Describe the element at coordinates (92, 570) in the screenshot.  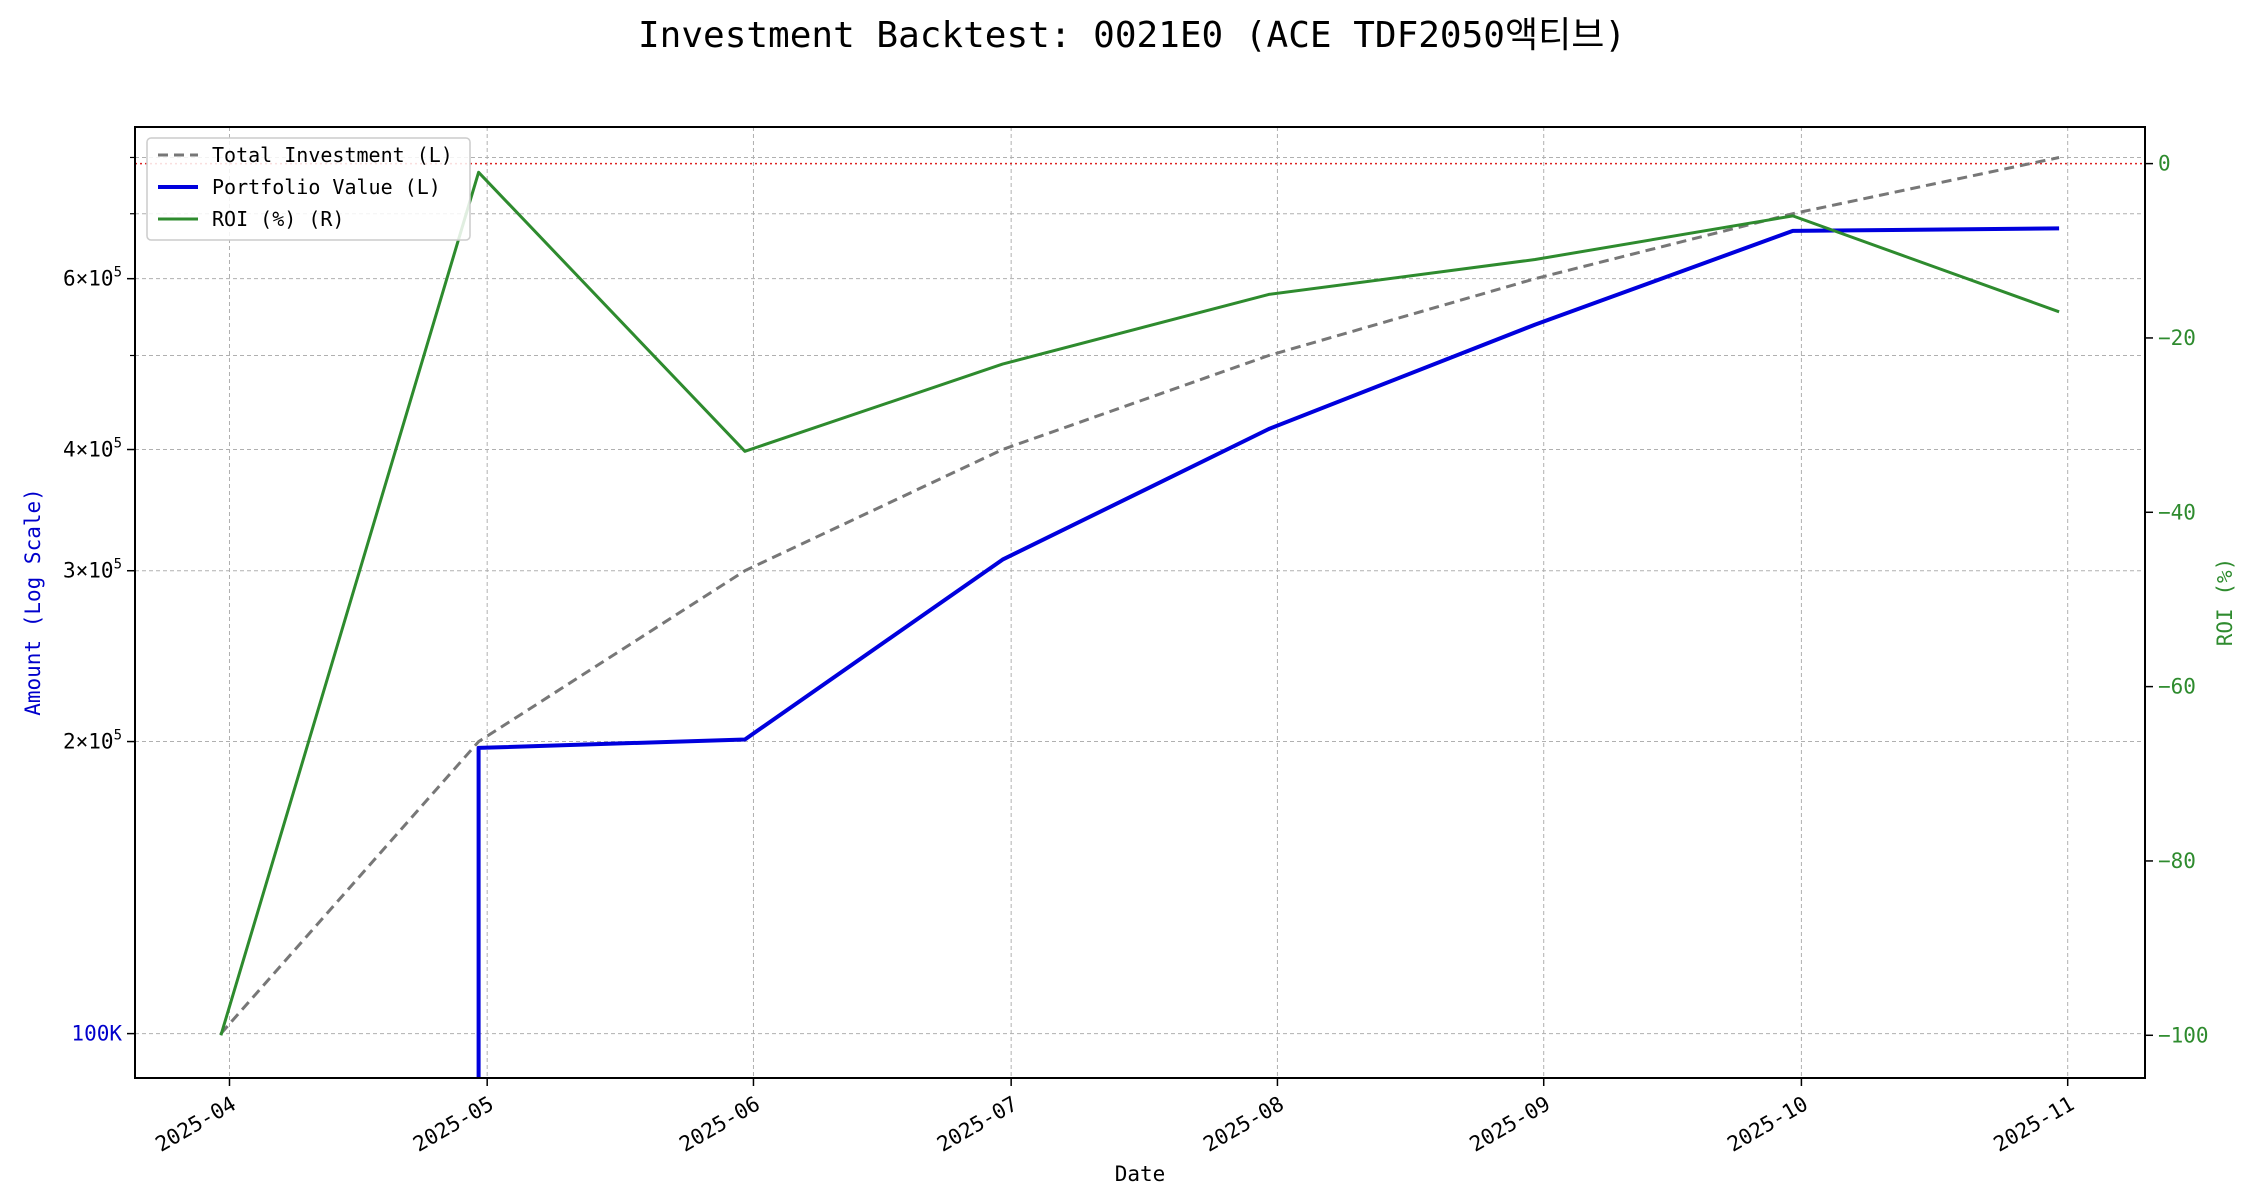
I see `y-left-tick-label: 3×105` at that location.